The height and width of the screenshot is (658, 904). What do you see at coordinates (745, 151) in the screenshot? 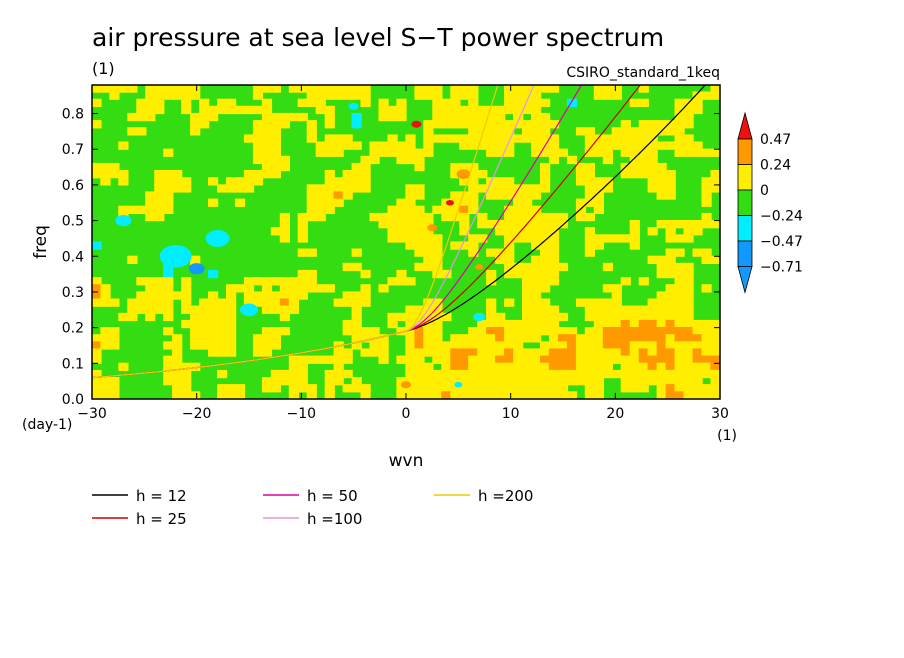
I see `colorbar-segment` at bounding box center [745, 151].